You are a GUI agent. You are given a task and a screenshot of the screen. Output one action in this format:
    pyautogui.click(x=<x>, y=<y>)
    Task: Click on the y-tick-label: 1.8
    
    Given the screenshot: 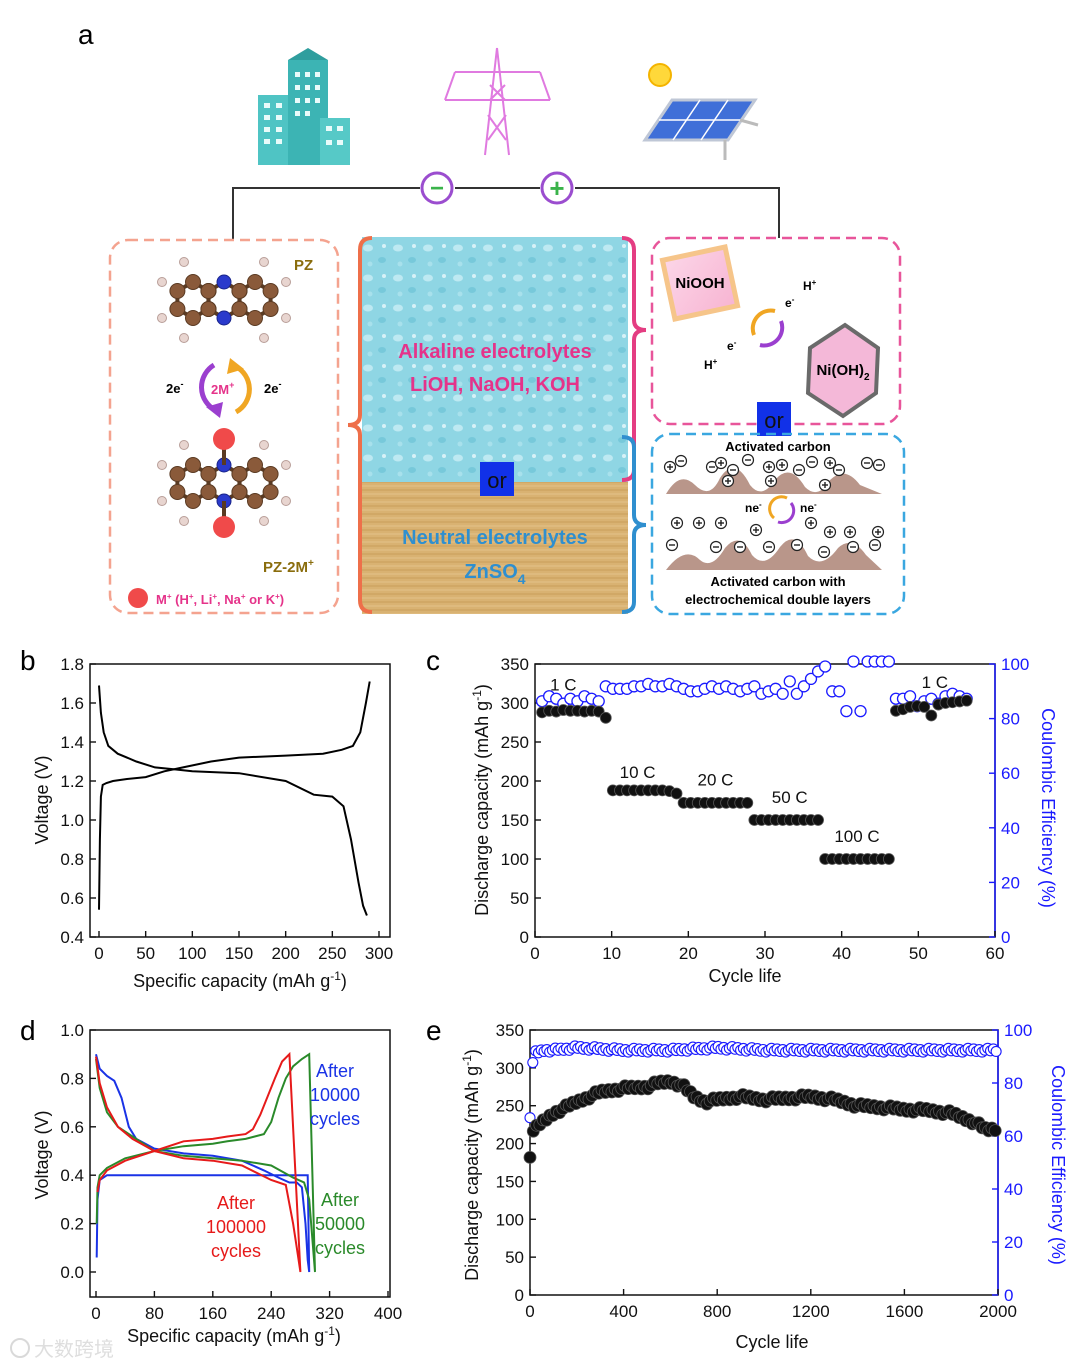 What is the action you would take?
    pyautogui.click(x=72, y=664)
    